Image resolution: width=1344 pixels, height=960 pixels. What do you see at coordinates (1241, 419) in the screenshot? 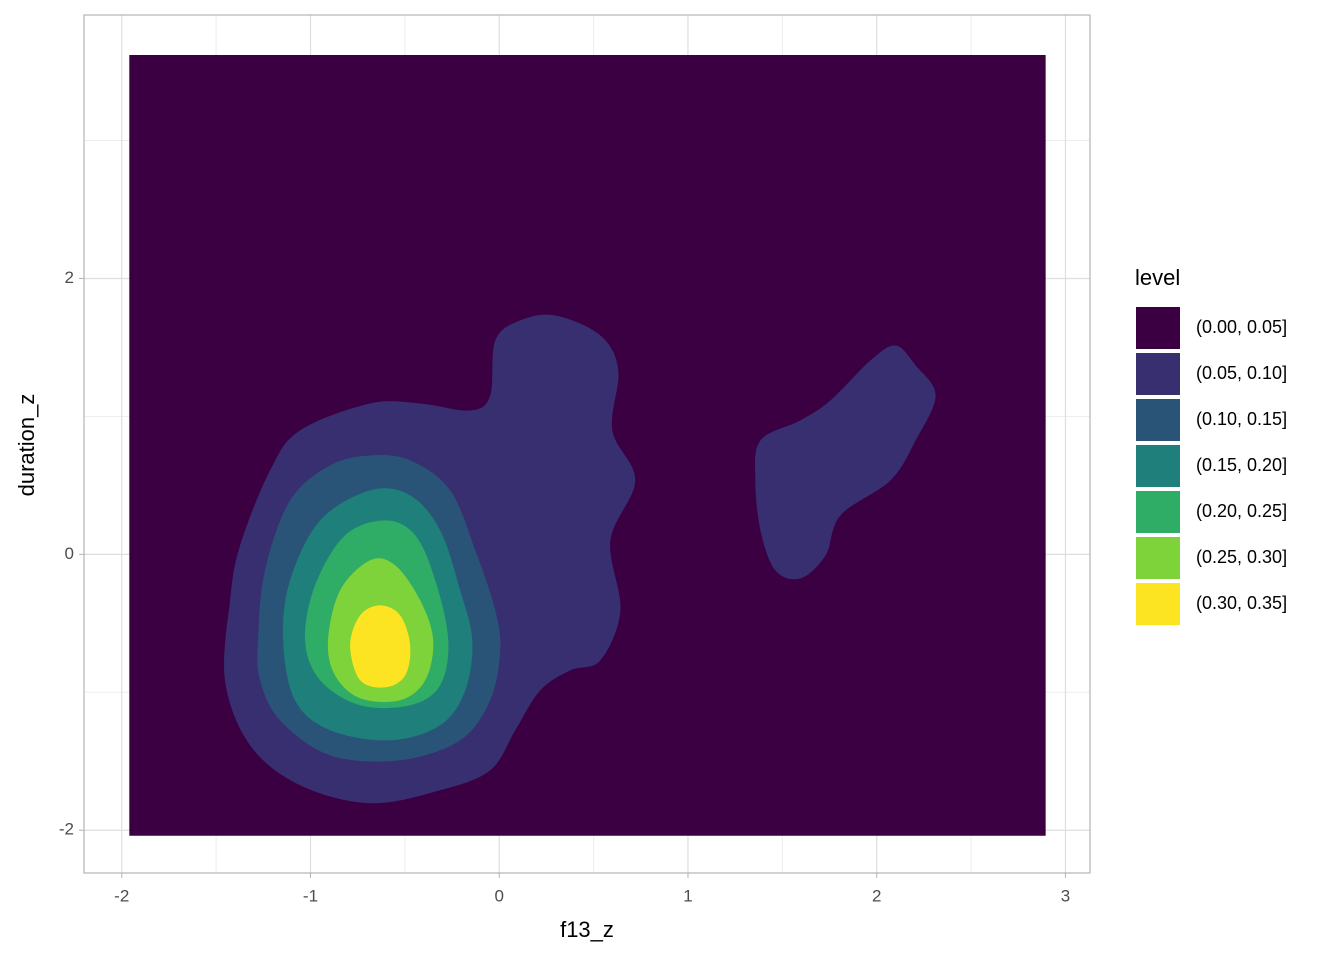
I see `legend-label: (0.10, 0.15]` at bounding box center [1241, 419].